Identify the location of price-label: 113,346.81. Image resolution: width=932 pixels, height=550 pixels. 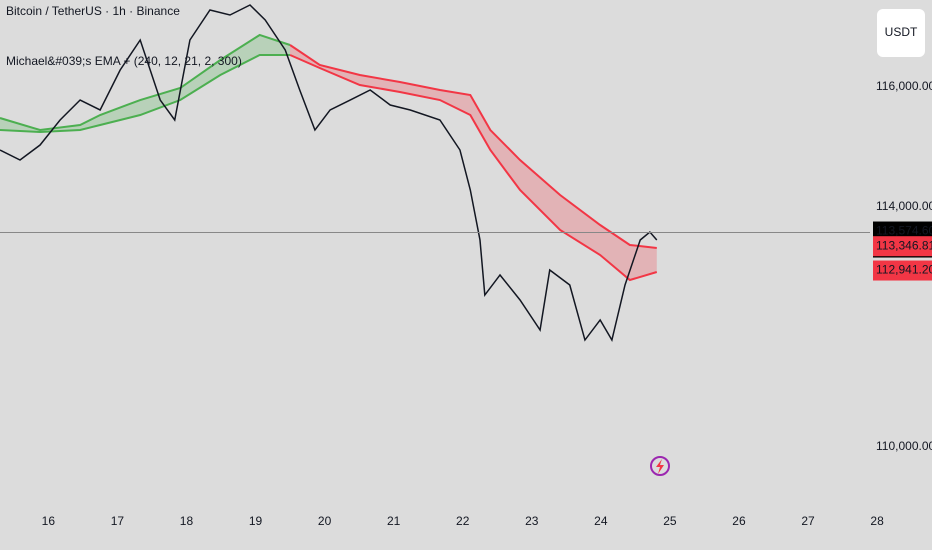
(904, 245).